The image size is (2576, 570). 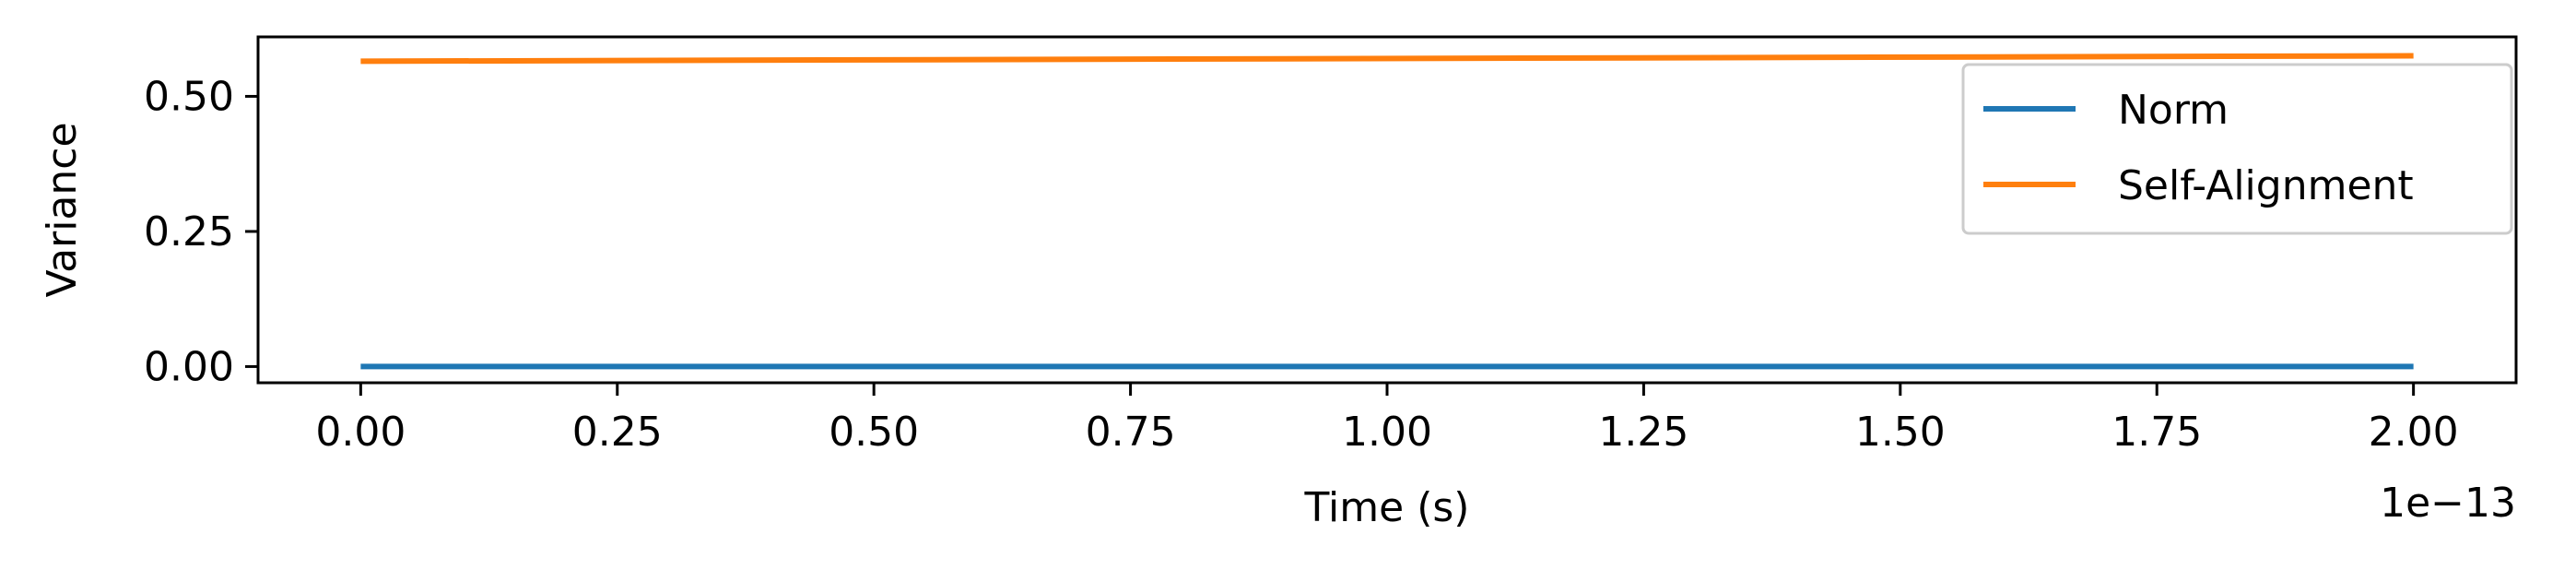 I want to click on y-tick-label: 0.00, so click(x=189, y=366).